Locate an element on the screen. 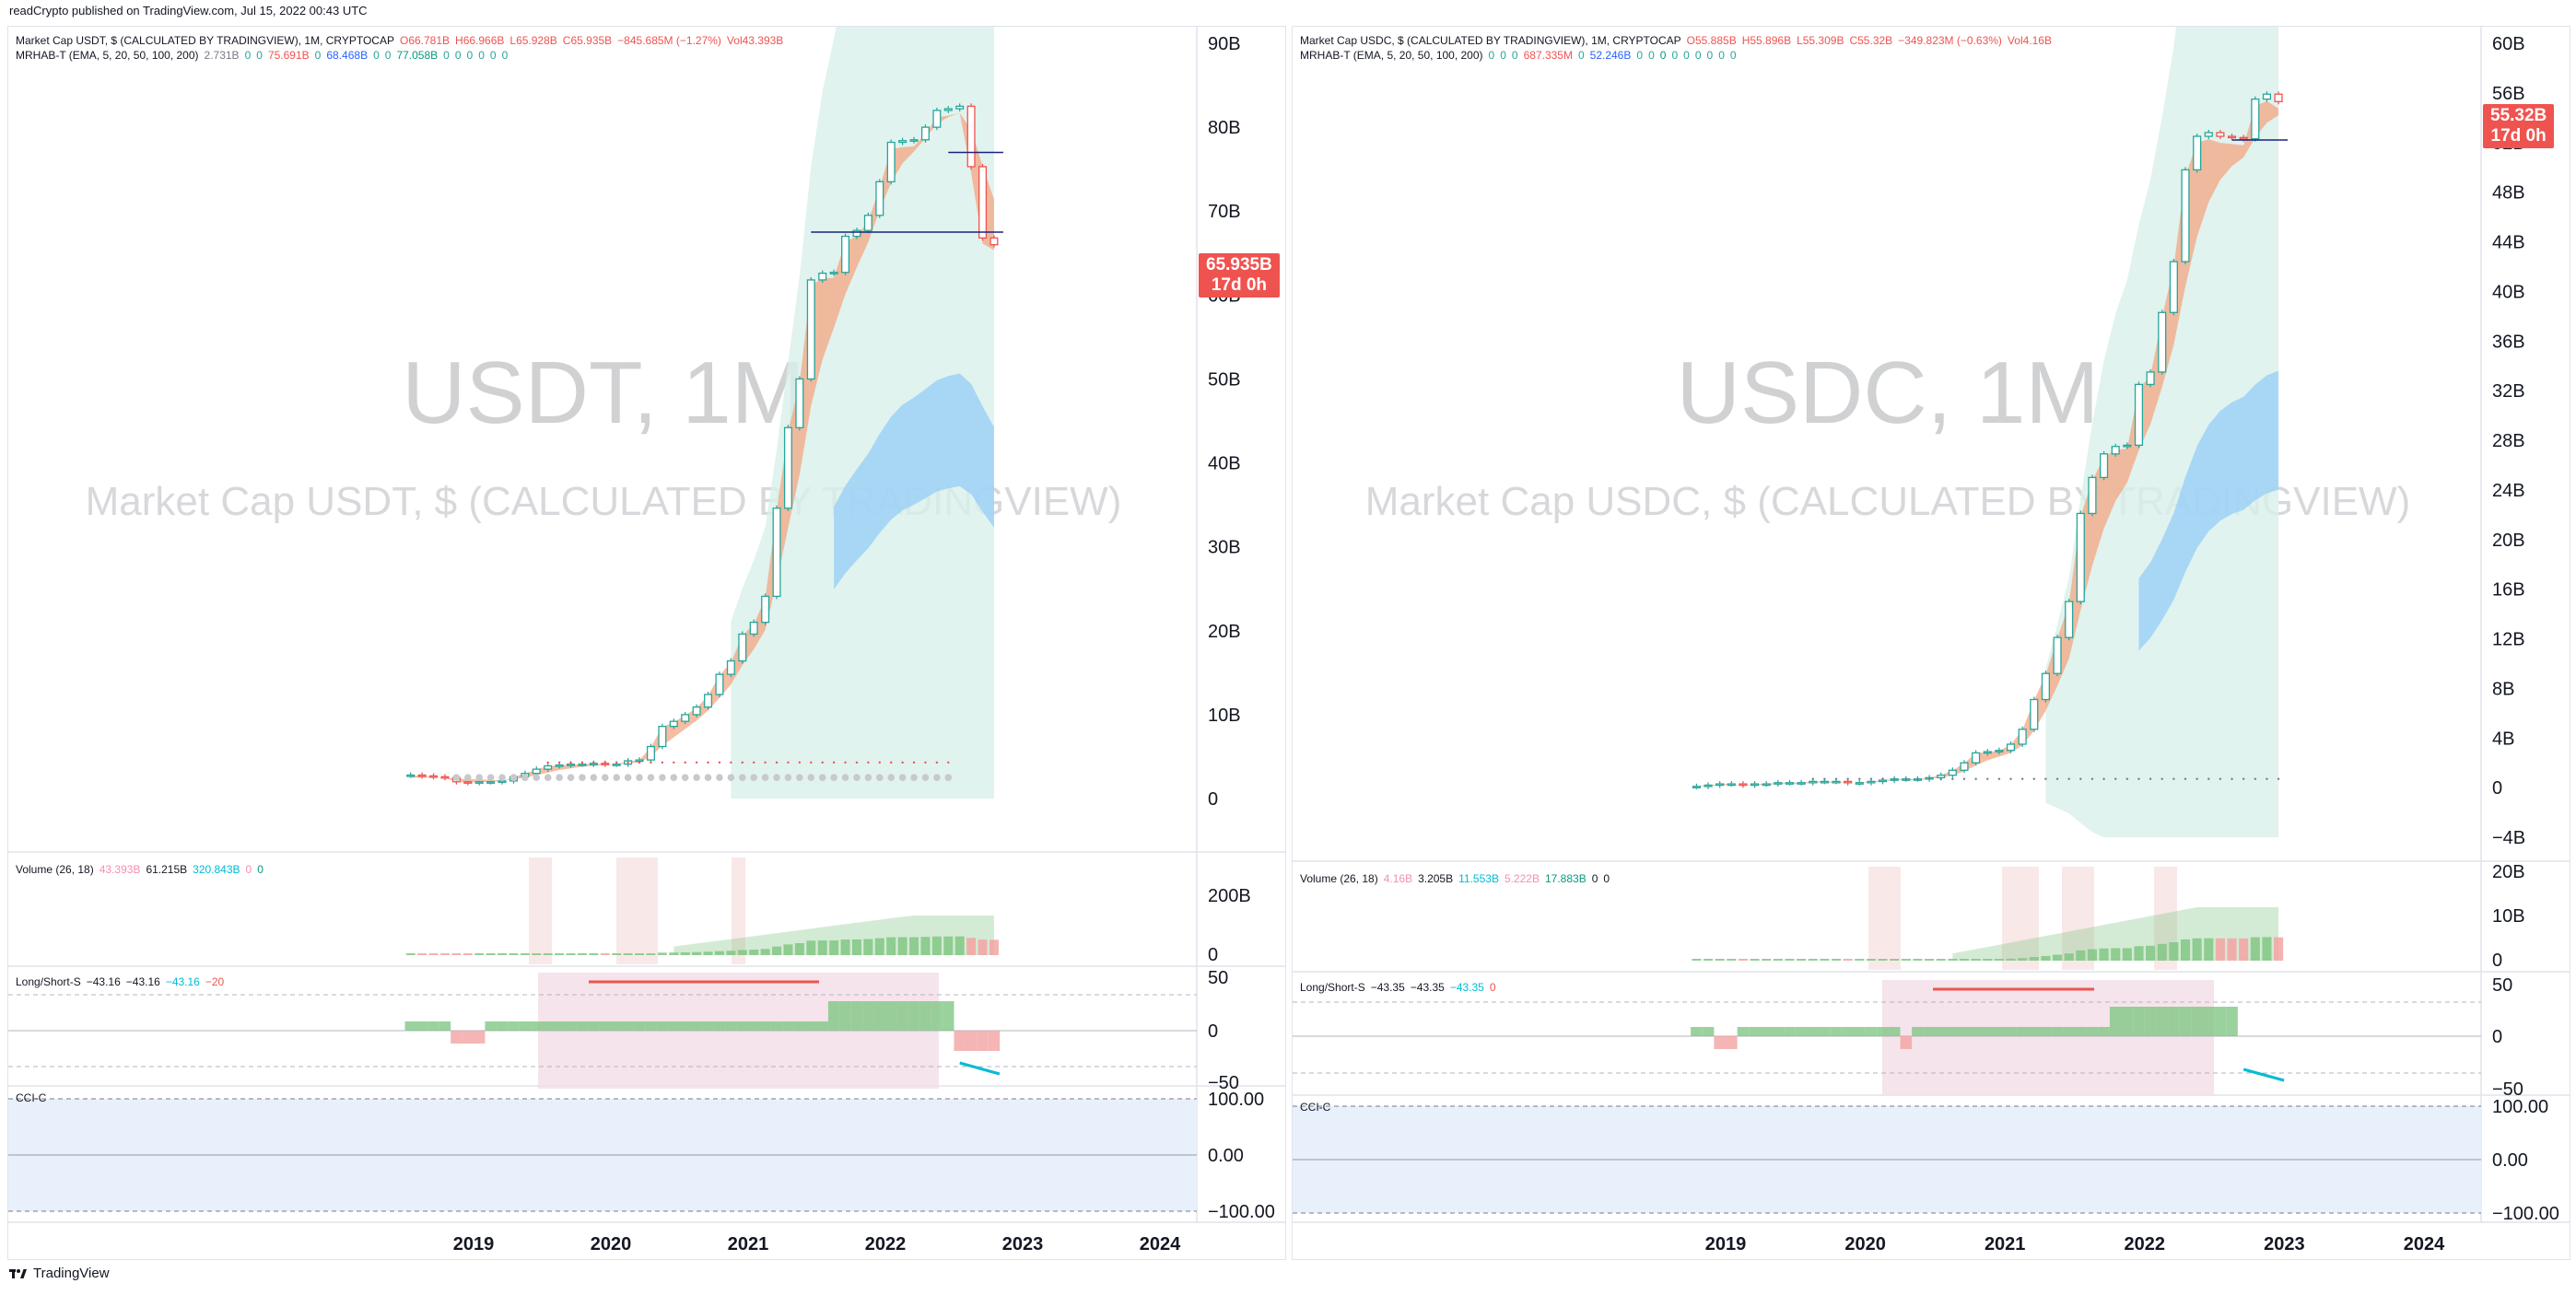 Image resolution: width=2576 pixels, height=1295 pixels. price-axis-label: 36B is located at coordinates (2508, 342).